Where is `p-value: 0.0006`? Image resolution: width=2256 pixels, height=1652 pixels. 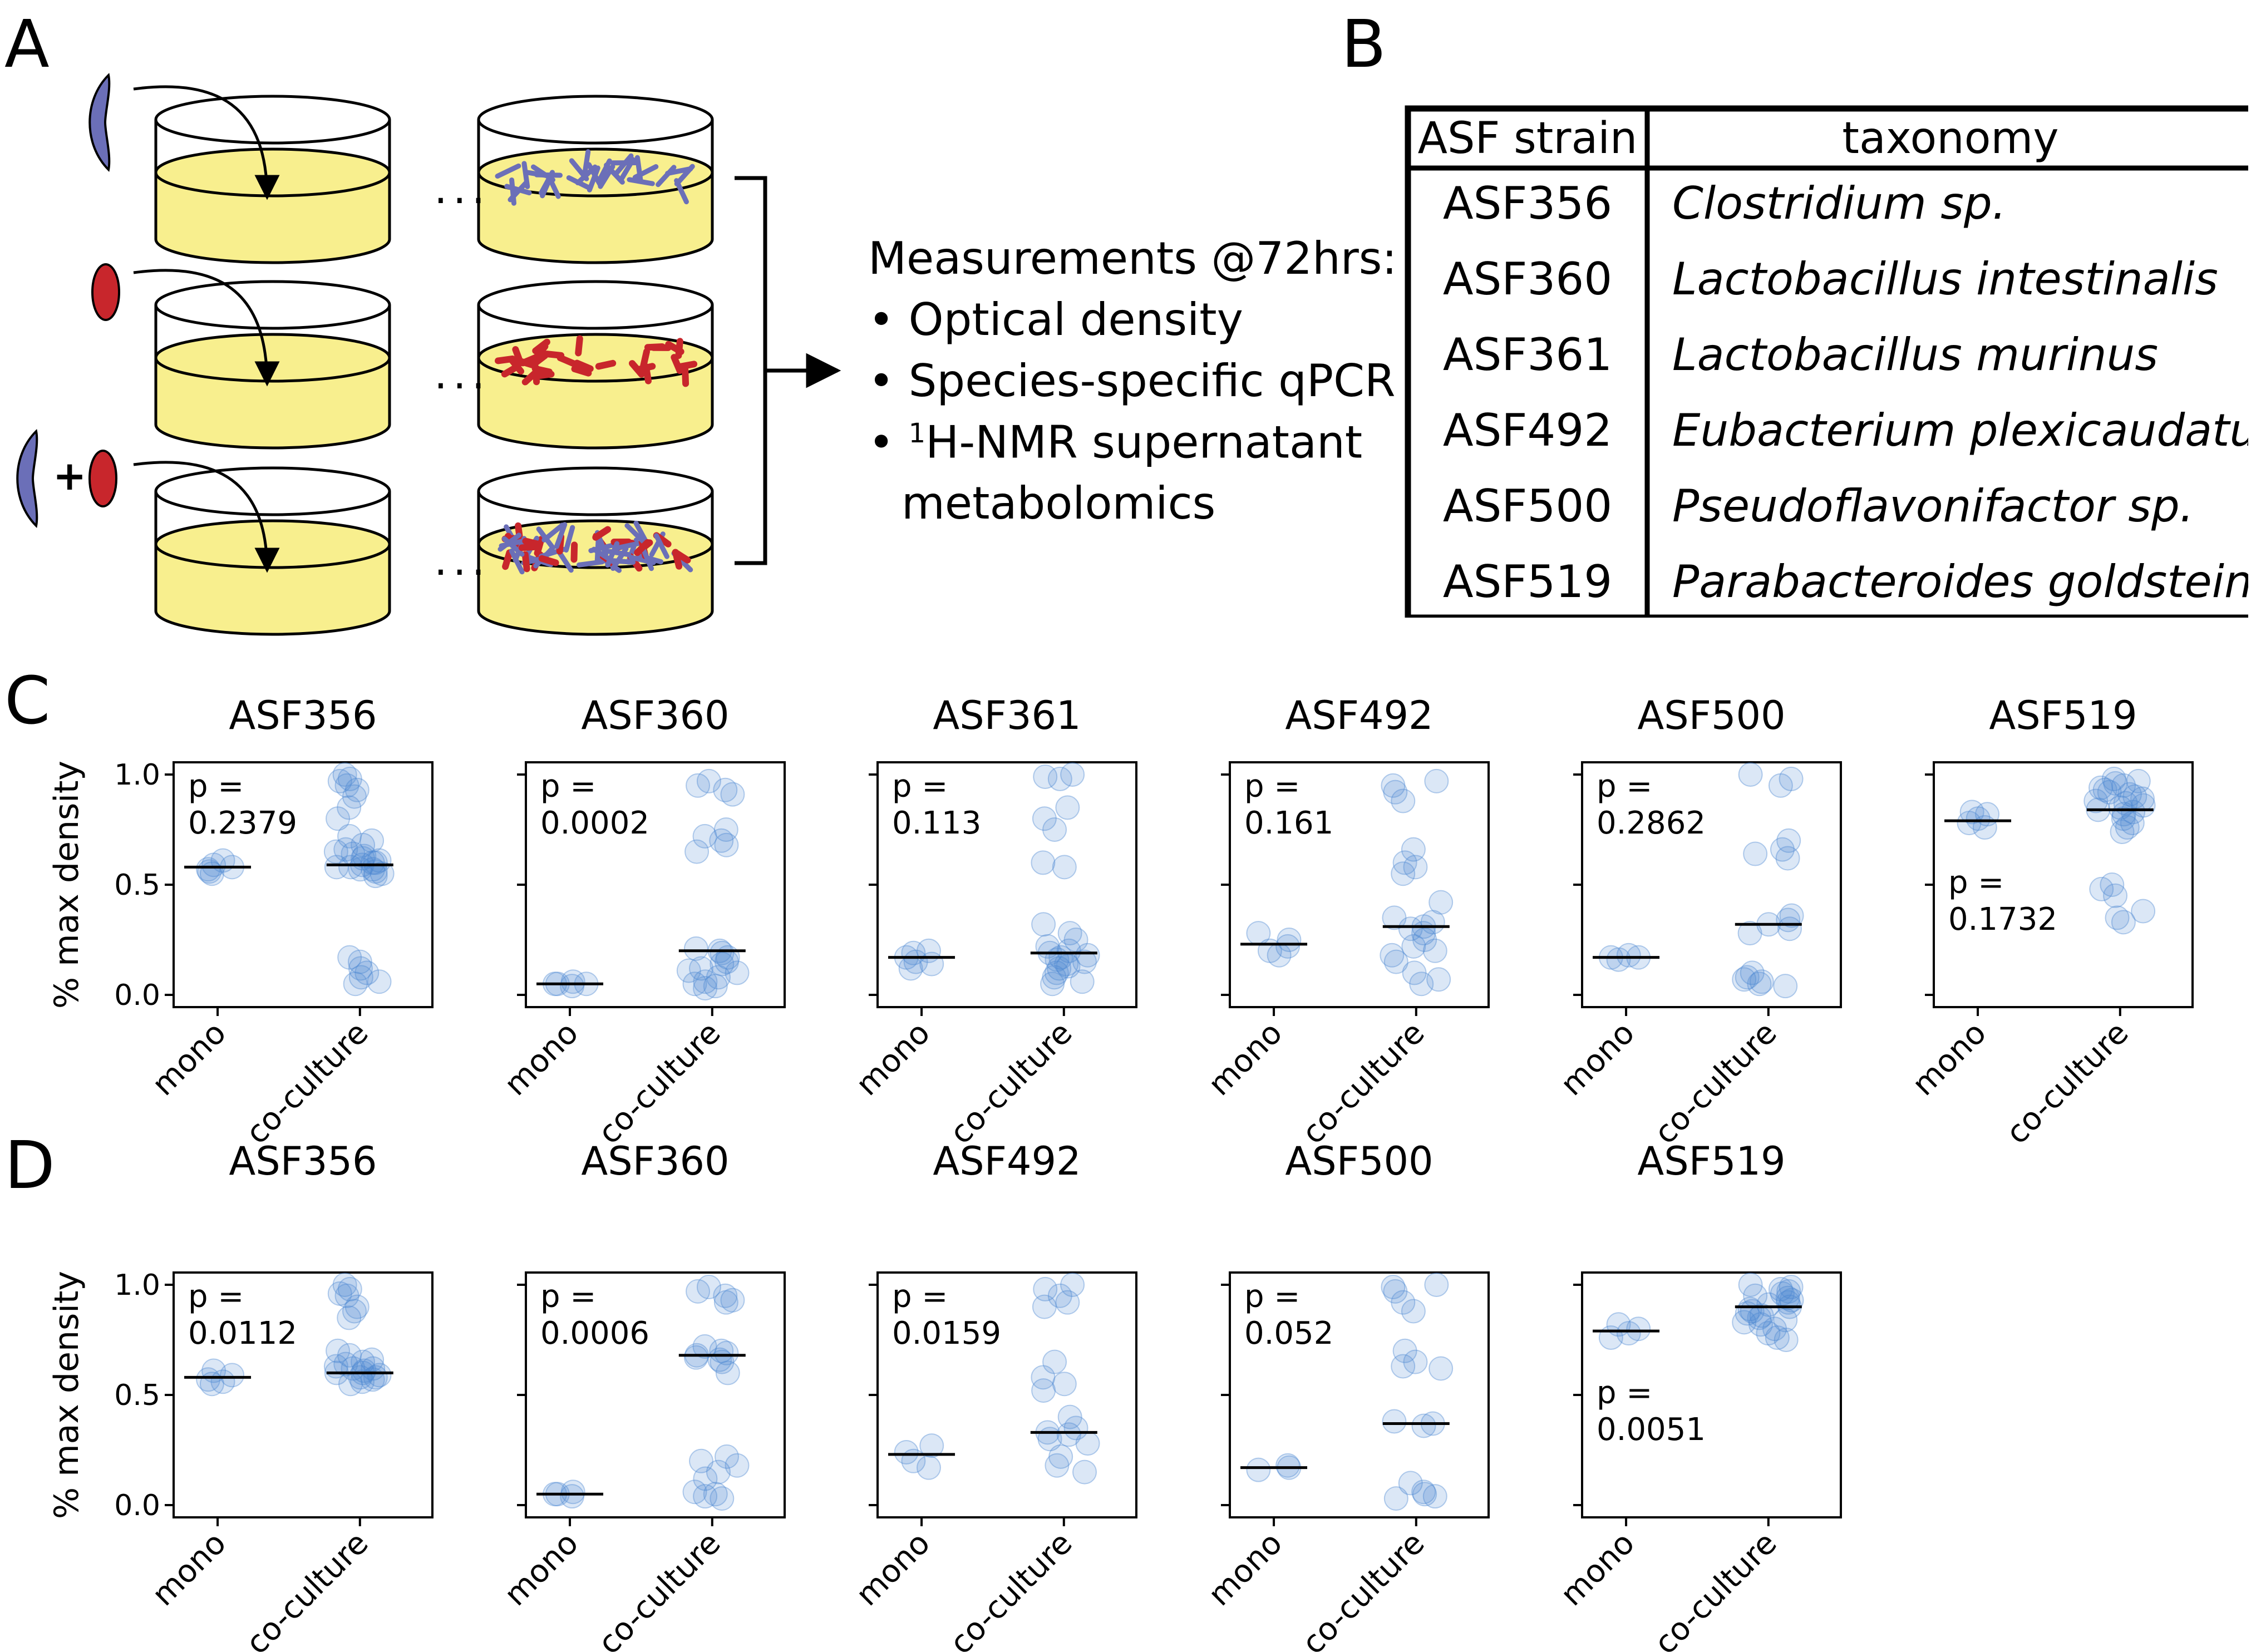 p-value: 0.0006 is located at coordinates (595, 1333).